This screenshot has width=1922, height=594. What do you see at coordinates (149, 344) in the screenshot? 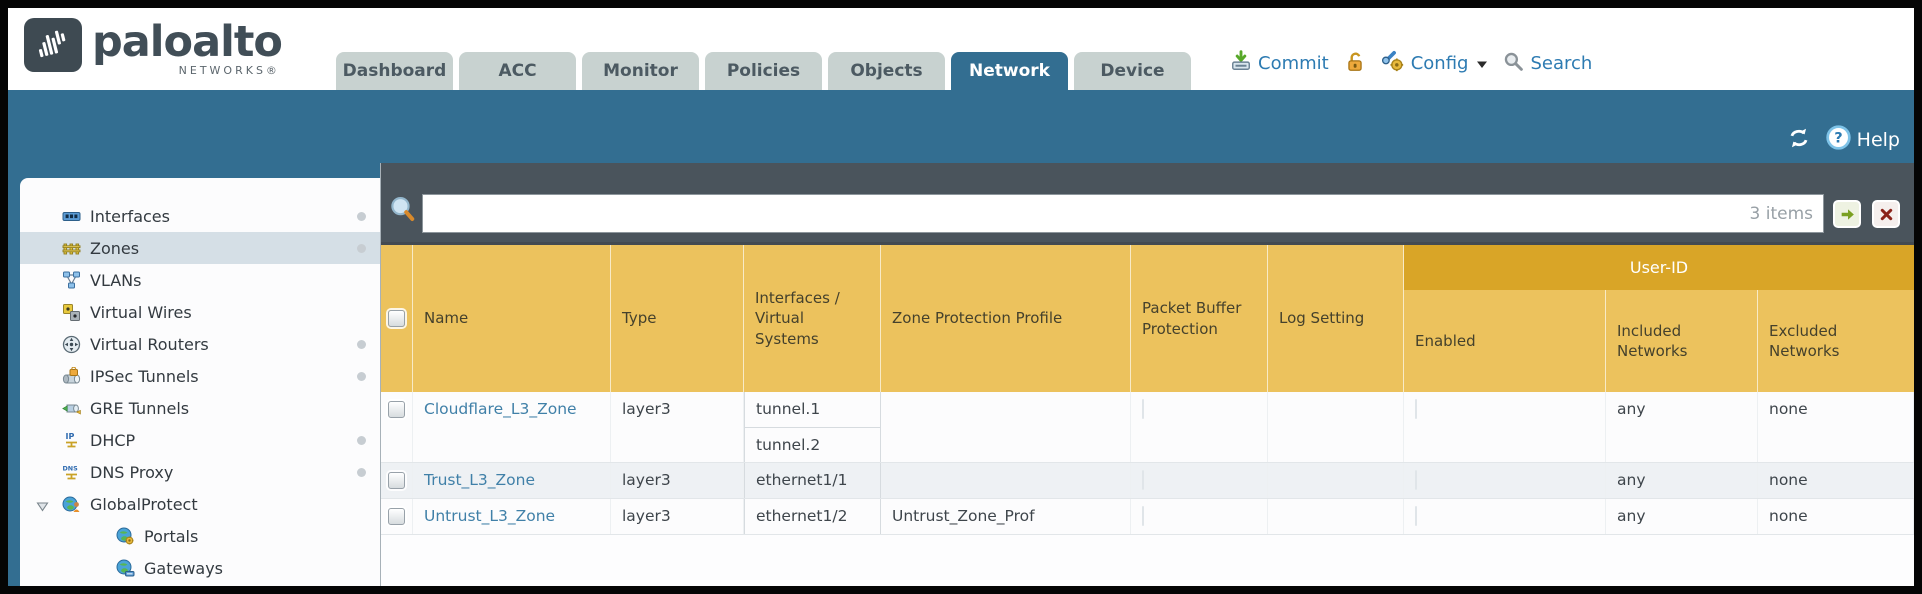
I see `sidebar-label: Virtual Routers` at bounding box center [149, 344].